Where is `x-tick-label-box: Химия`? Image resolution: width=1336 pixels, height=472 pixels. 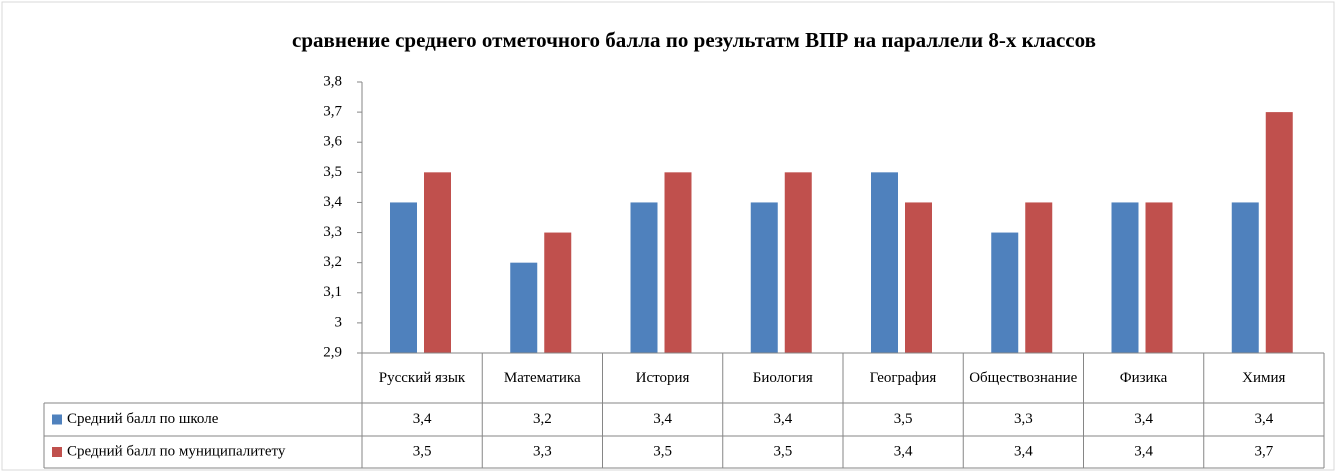 x-tick-label-box: Химия is located at coordinates (1264, 378).